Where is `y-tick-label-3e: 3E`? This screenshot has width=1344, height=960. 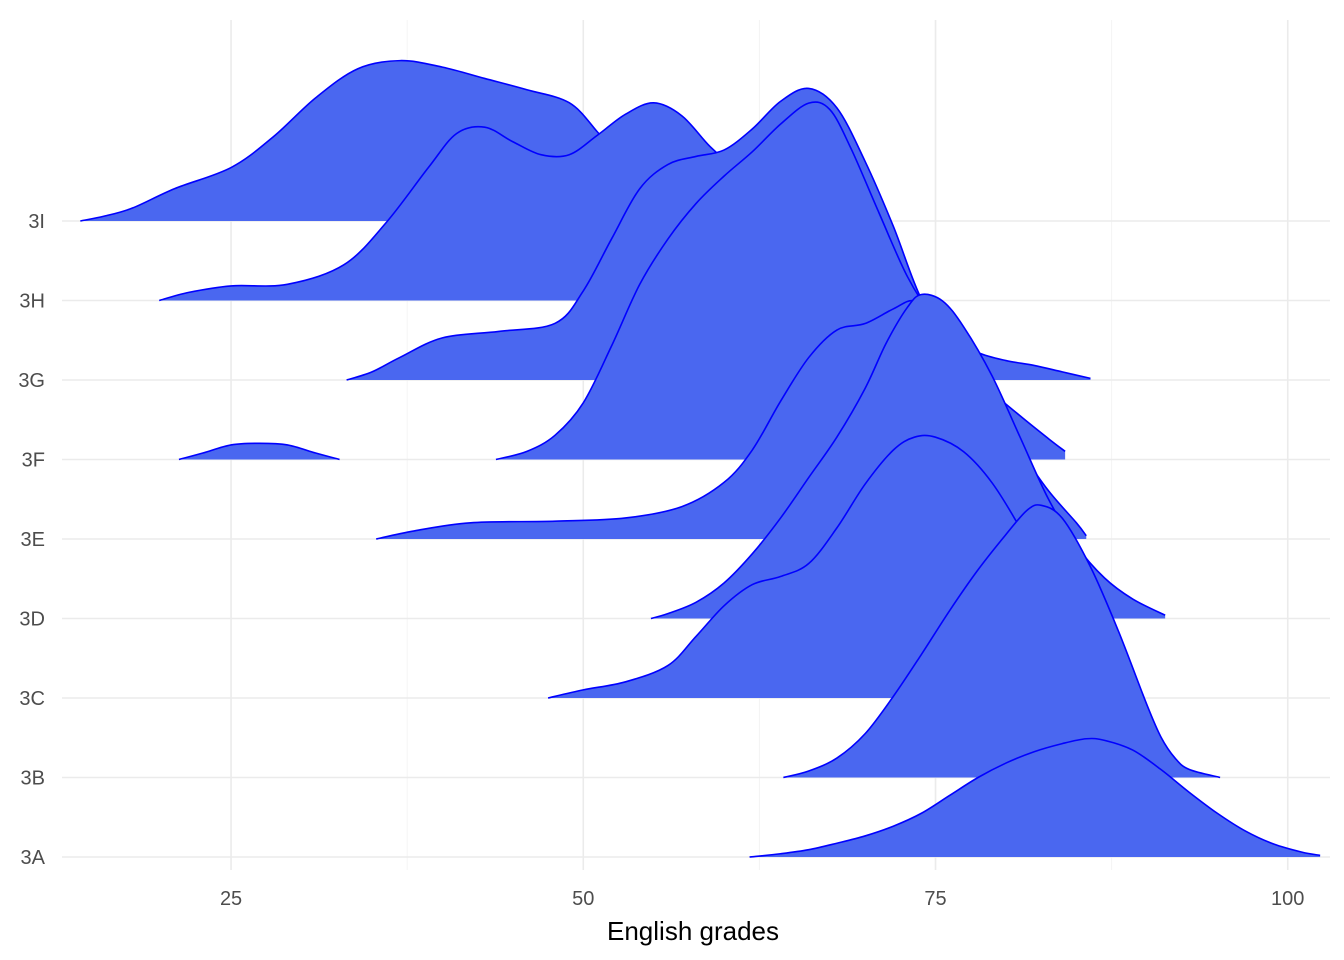
y-tick-label-3e: 3E is located at coordinates (33, 540).